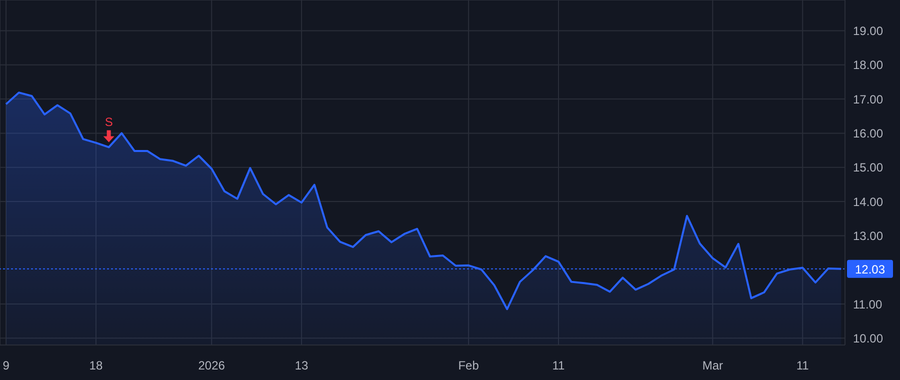 The image size is (900, 380). I want to click on x-tick-label: Feb, so click(469, 365).